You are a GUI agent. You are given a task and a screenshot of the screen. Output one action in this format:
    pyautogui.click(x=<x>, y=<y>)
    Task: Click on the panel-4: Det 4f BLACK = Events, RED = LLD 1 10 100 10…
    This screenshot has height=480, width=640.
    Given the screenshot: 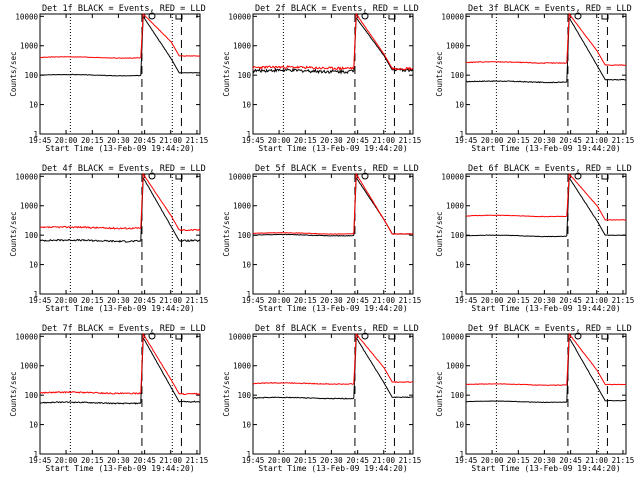 What is the action you would take?
    pyautogui.click(x=108, y=238)
    